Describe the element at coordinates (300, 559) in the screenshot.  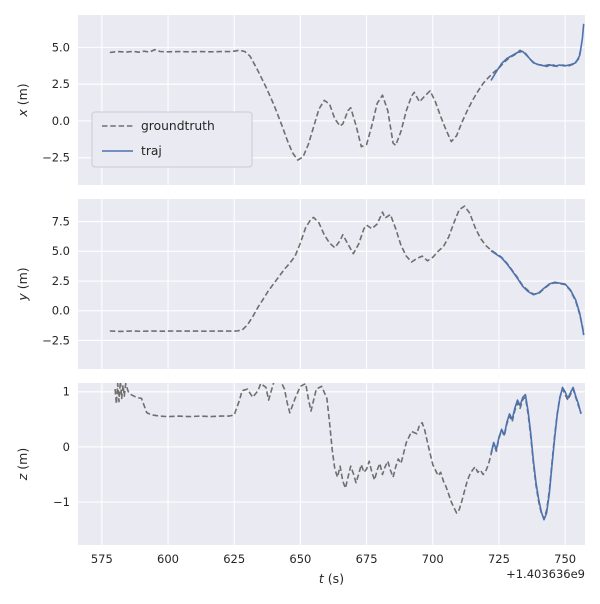
I see `x-tick-label: 650` at that location.